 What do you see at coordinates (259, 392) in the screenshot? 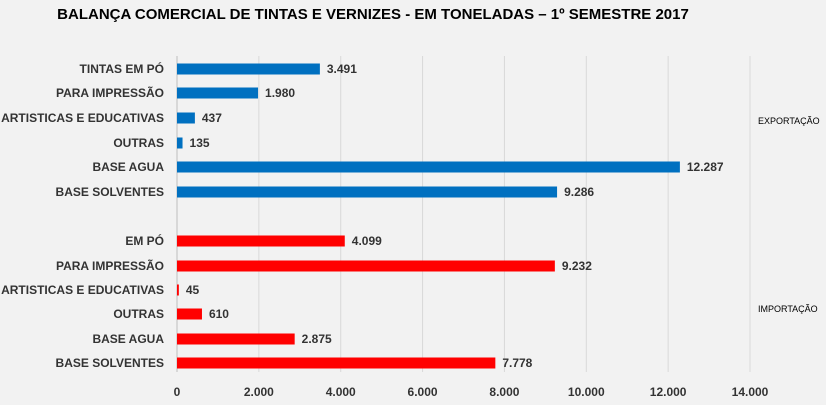
I see `x-tick-label: 2.000` at bounding box center [259, 392].